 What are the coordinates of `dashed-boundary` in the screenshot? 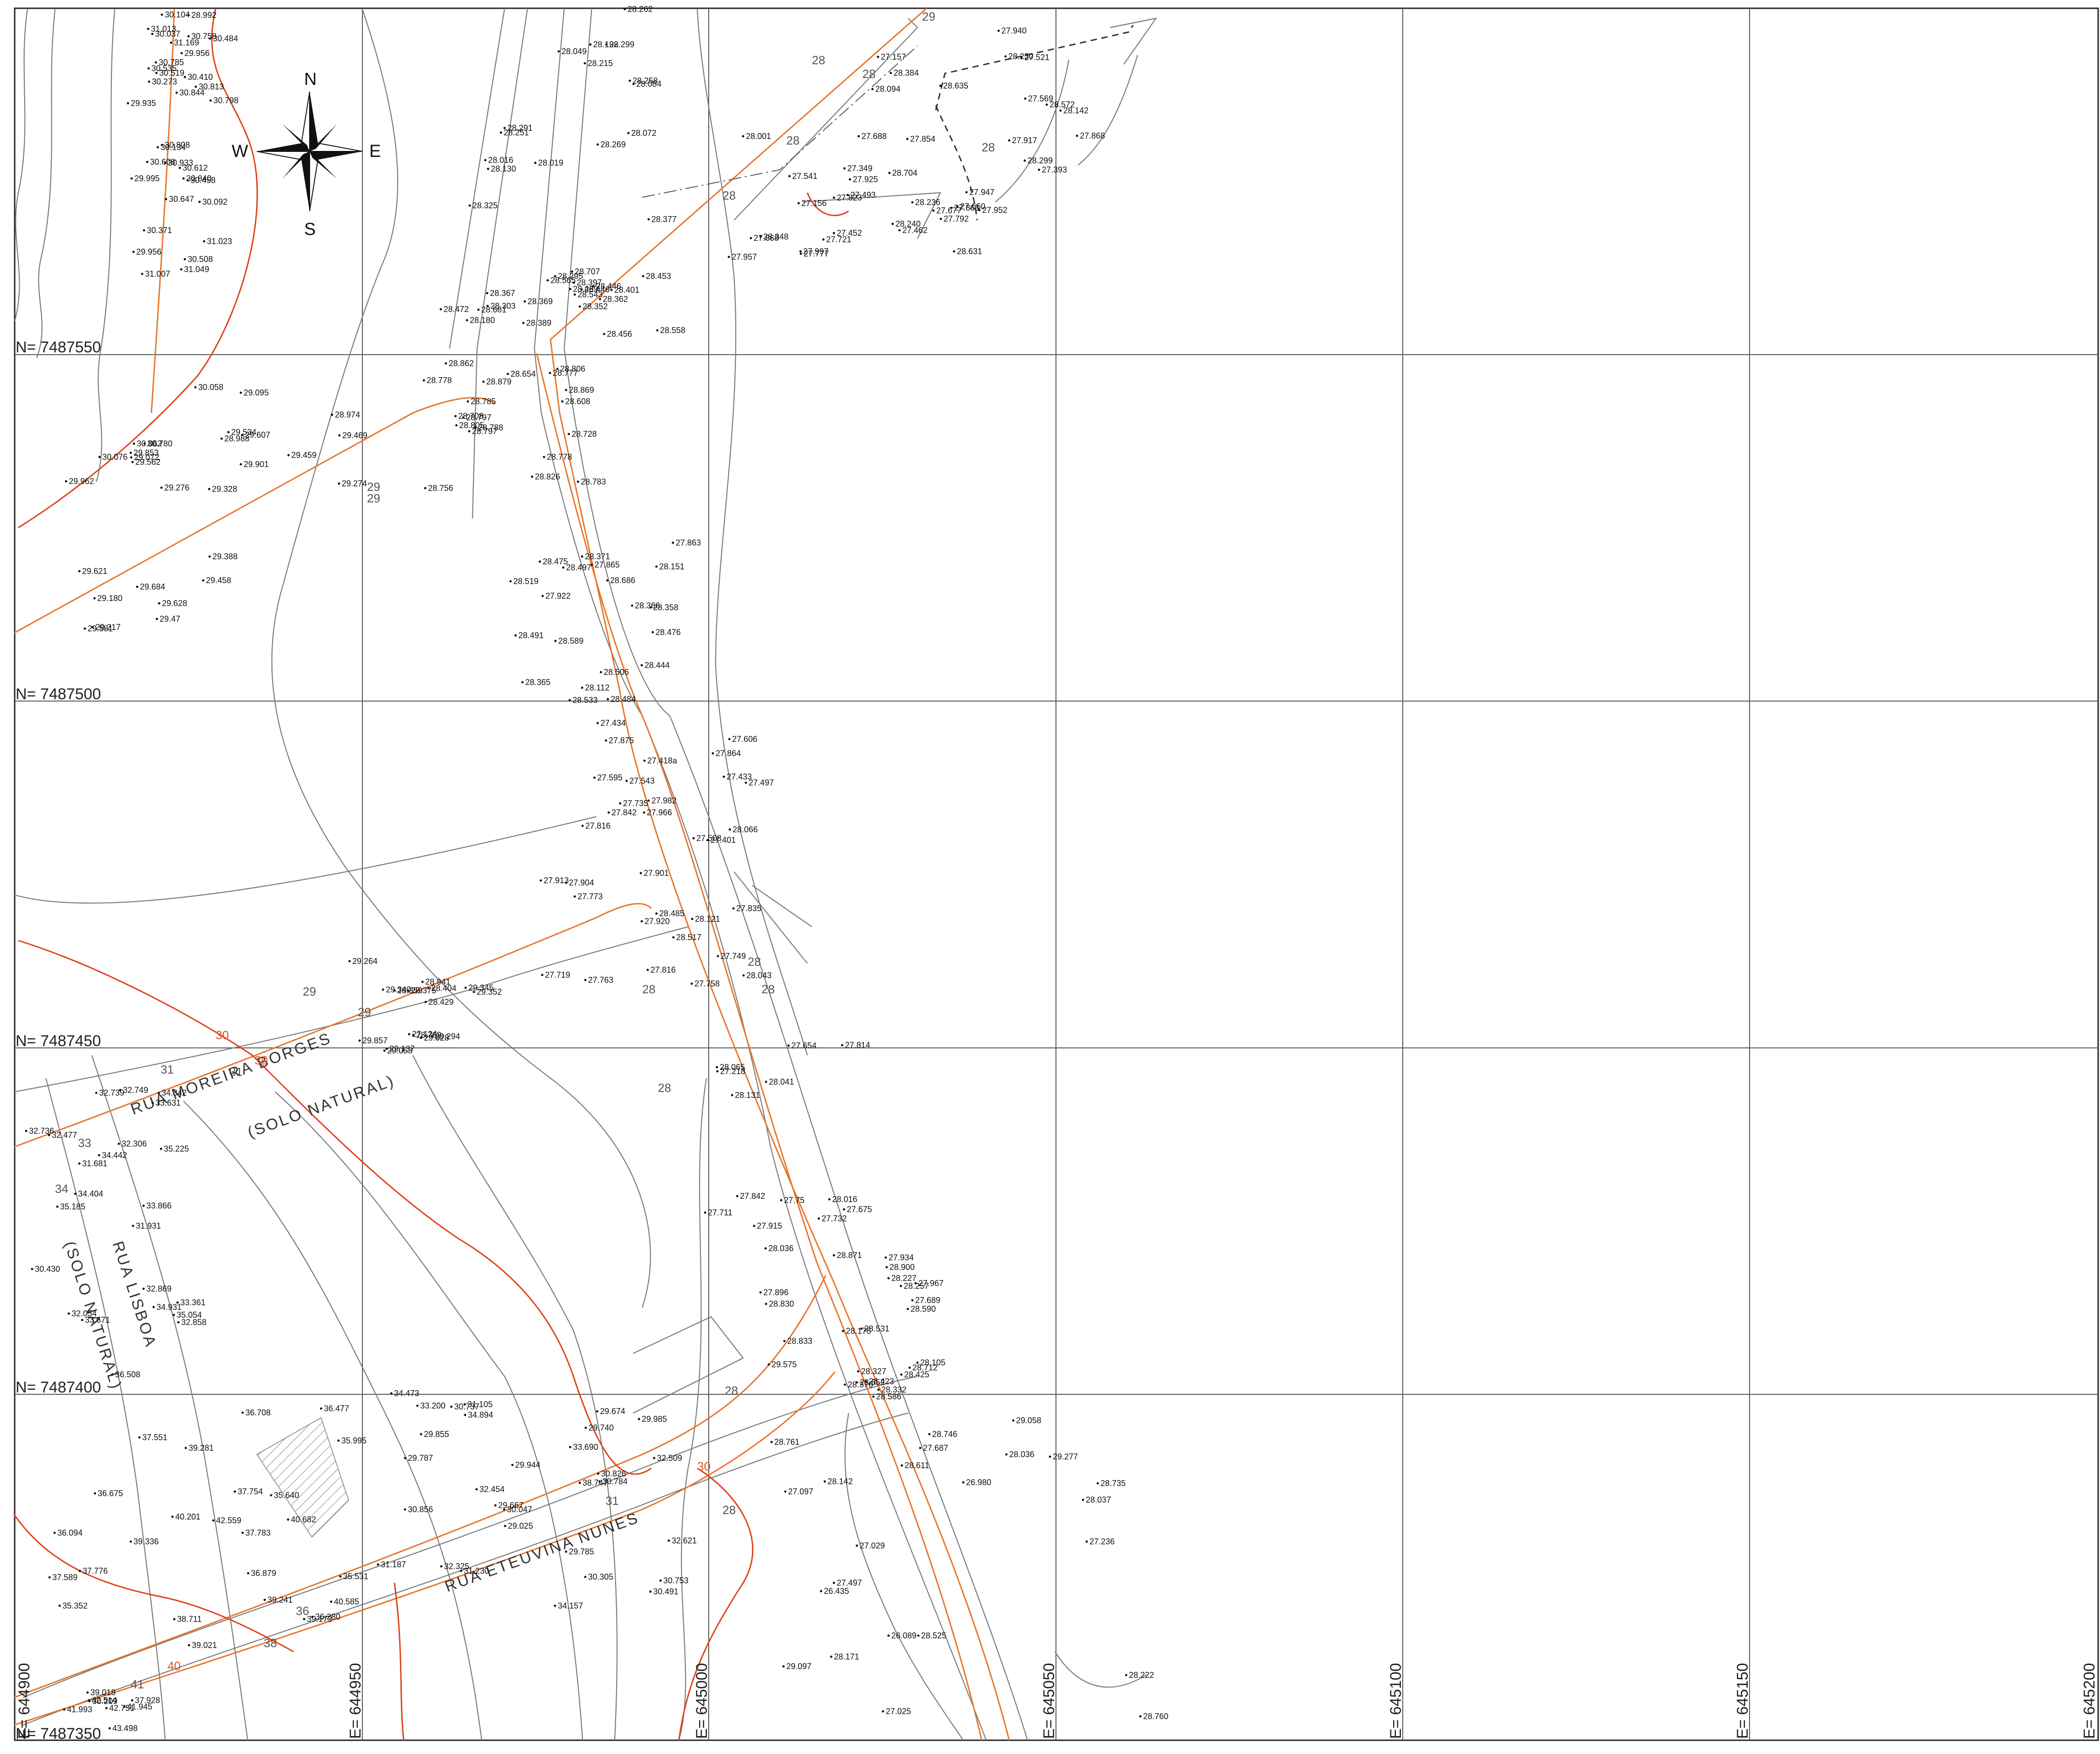 It's located at (957, 163).